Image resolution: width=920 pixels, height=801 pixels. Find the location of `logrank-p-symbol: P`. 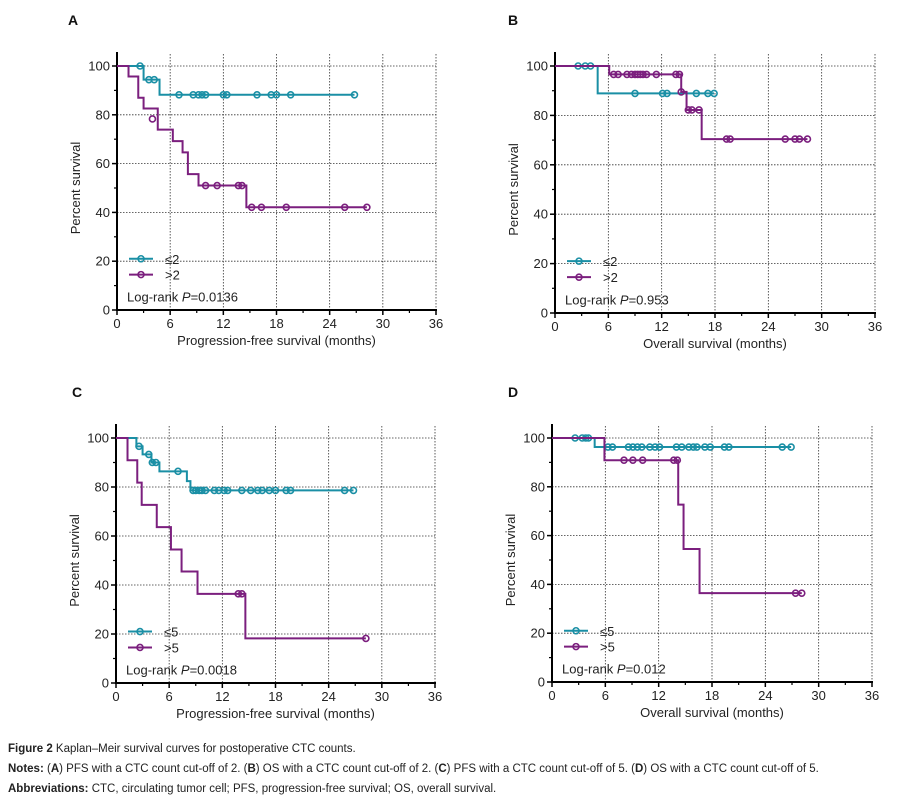

logrank-p-symbol: P is located at coordinates (185, 669).